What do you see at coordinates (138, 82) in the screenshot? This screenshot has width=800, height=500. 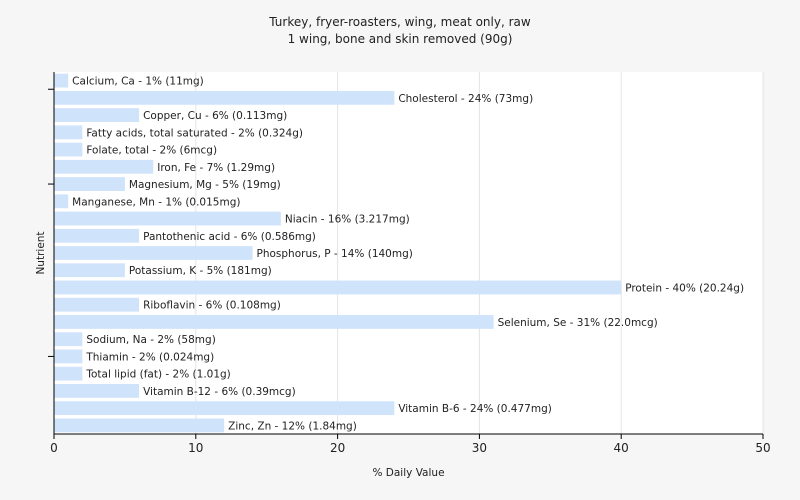 I see `bar-label: Calcium, Ca - 1% (11mg)` at bounding box center [138, 82].